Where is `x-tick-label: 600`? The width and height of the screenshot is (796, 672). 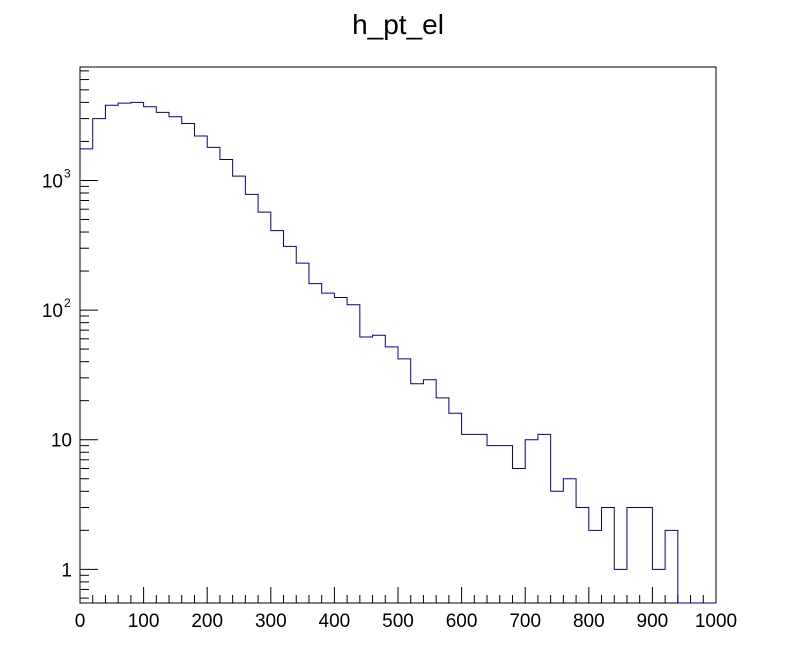
x-tick-label: 600 is located at coordinates (462, 621).